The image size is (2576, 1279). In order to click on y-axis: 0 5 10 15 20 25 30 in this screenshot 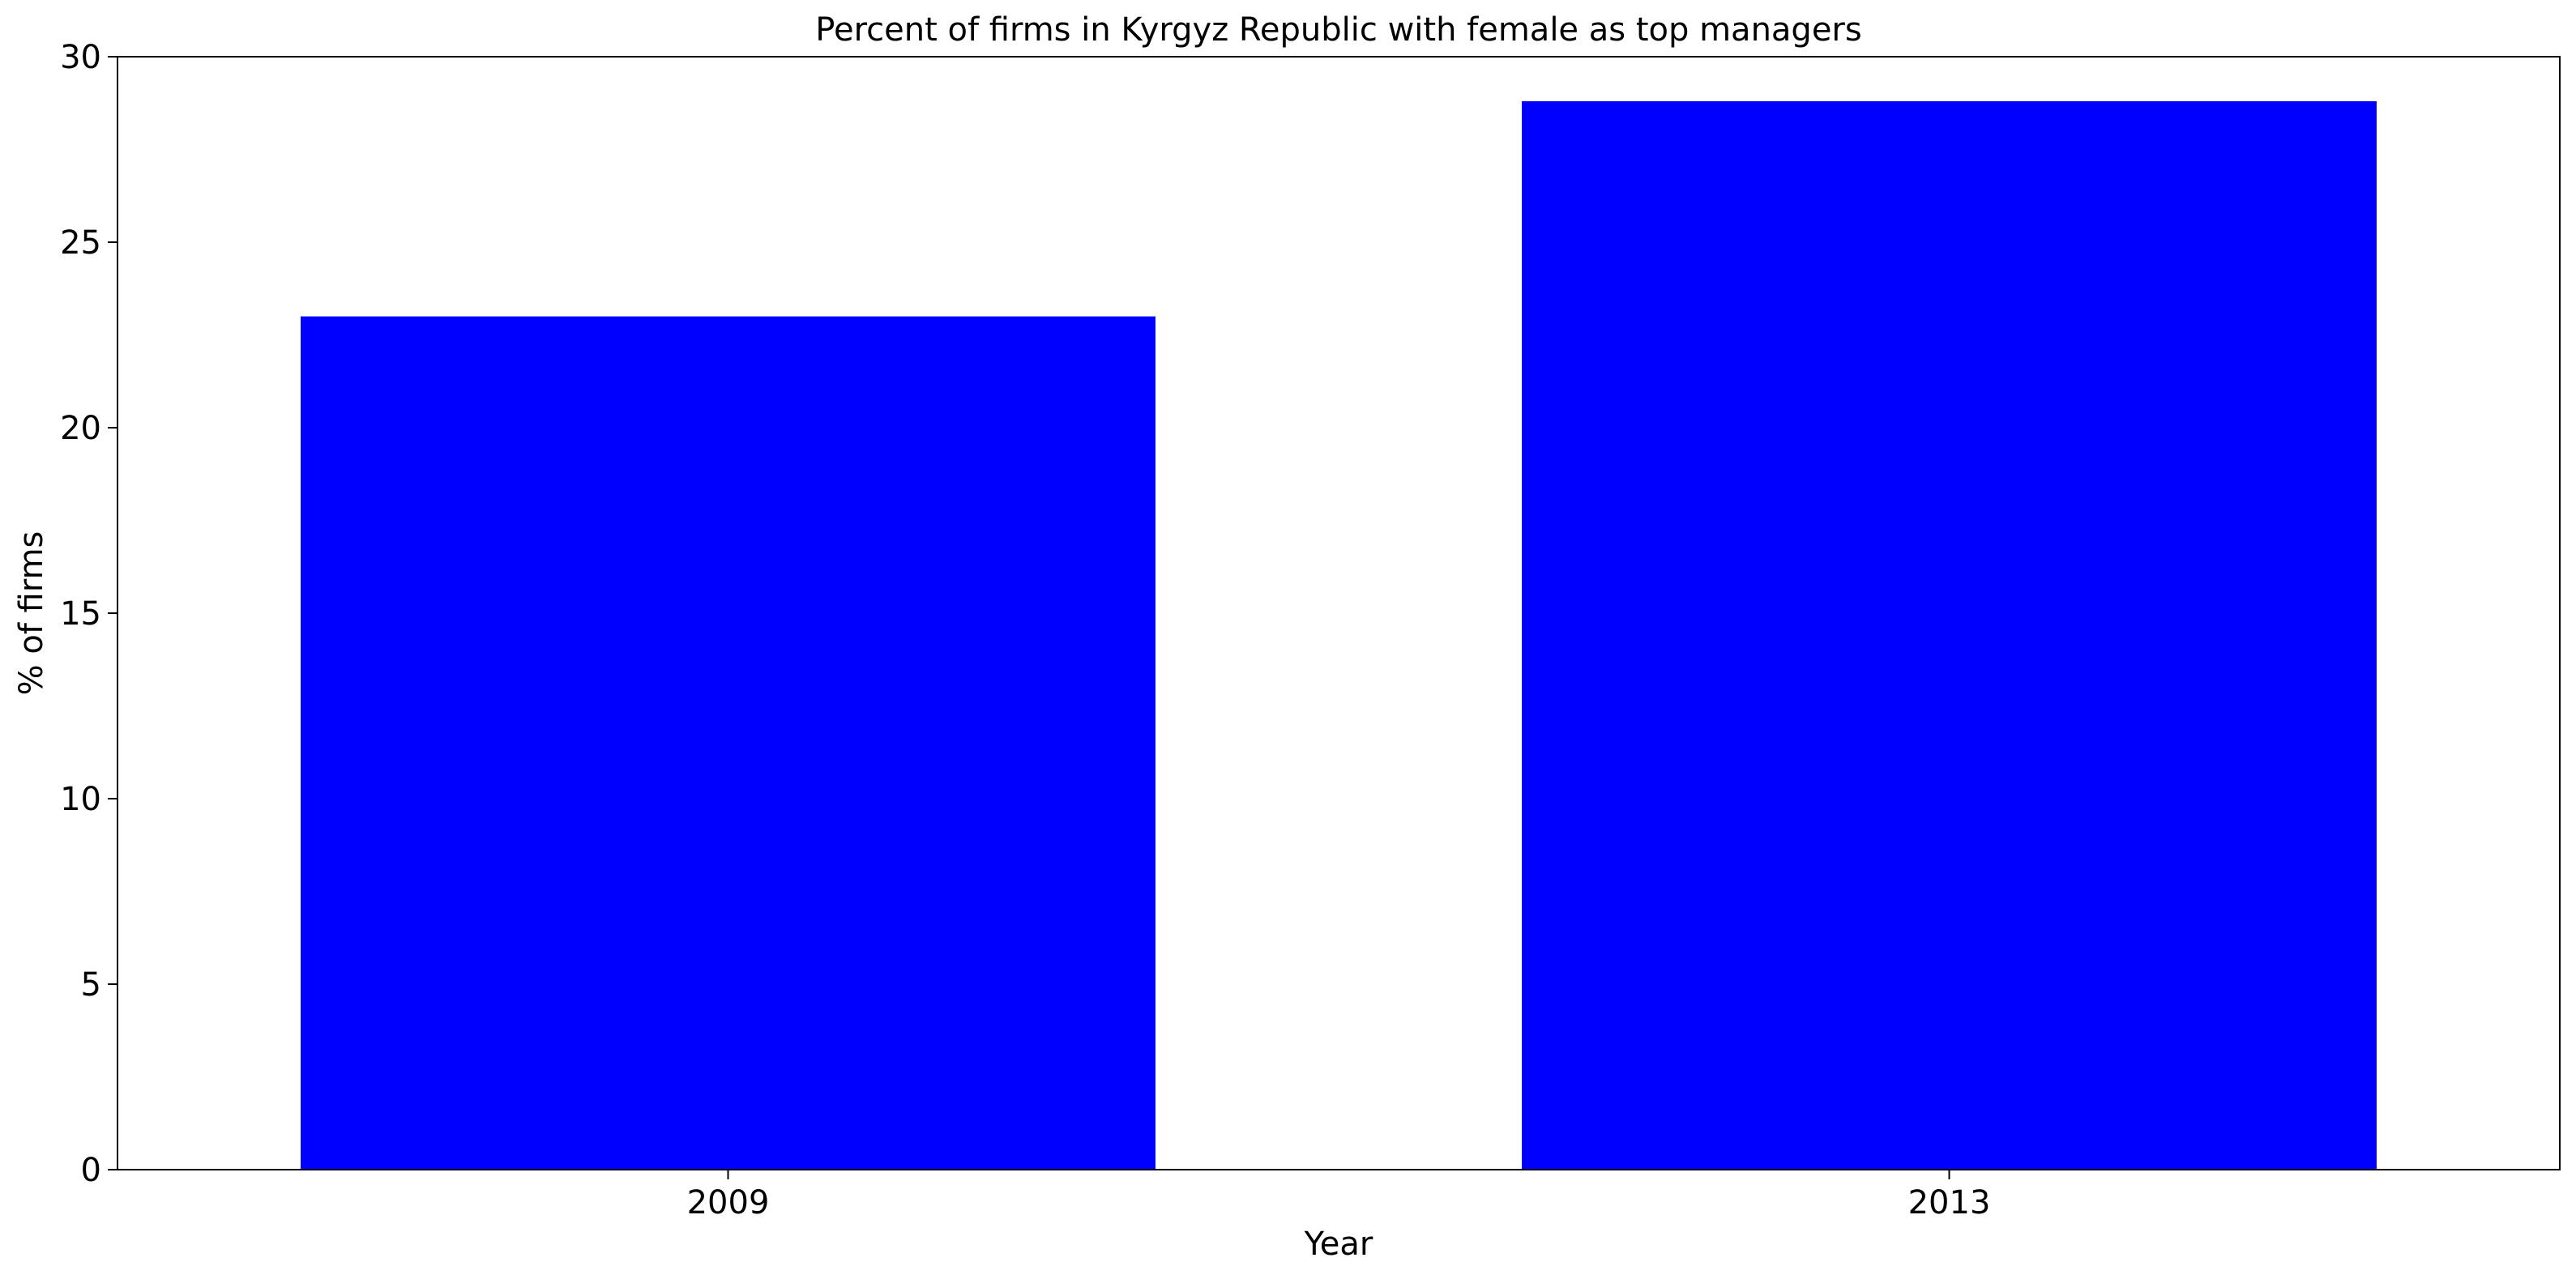, I will do `click(88, 614)`.